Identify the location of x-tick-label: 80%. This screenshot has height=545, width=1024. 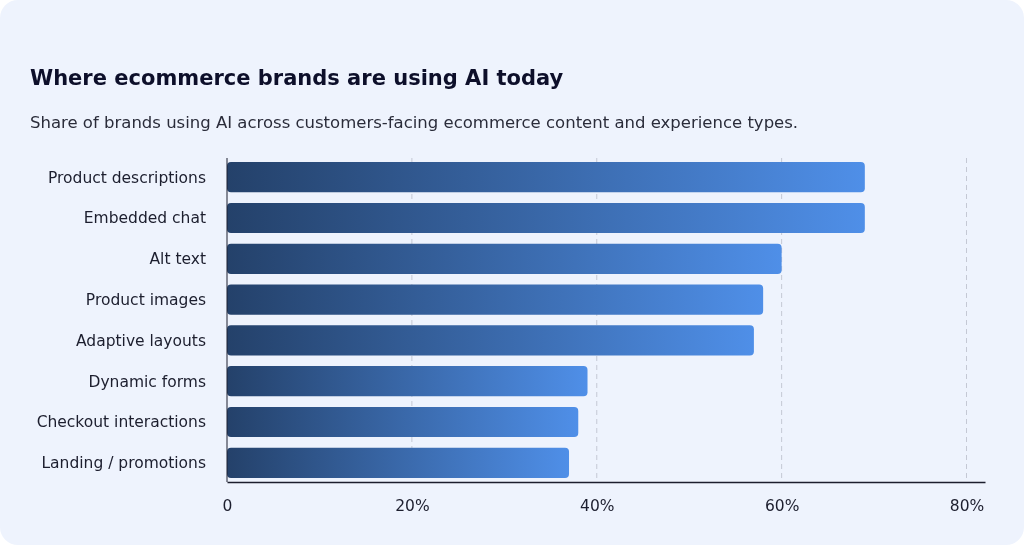
(967, 506).